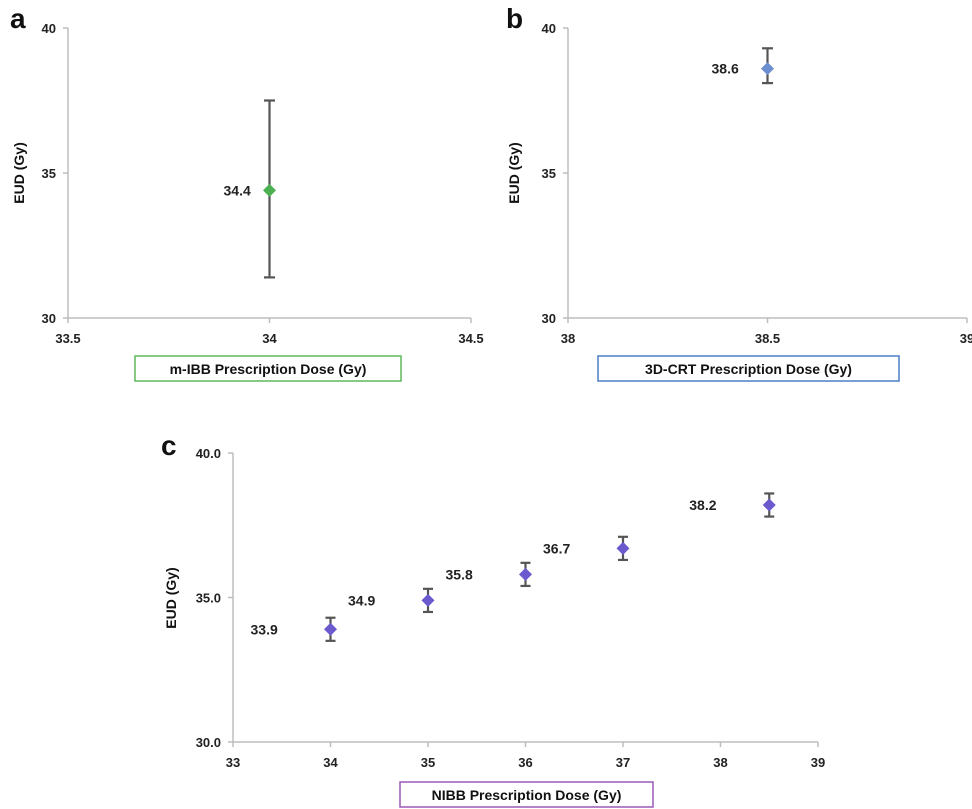  What do you see at coordinates (233, 762) in the screenshot?
I see `panel-c-x-tick-label: 33` at bounding box center [233, 762].